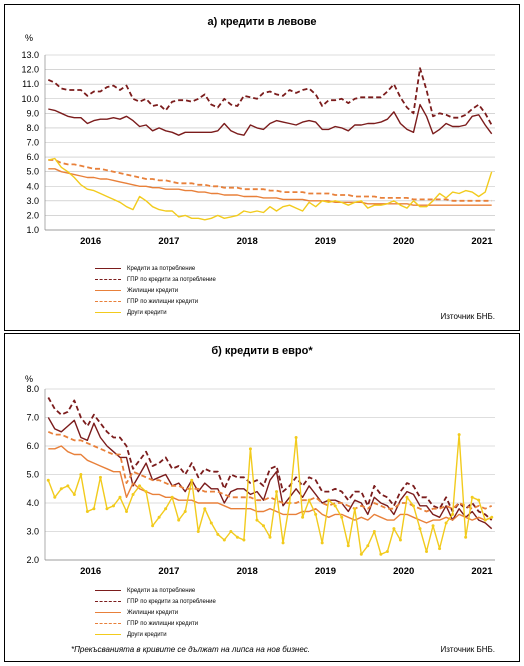 The image size is (524, 666). I want to click on y-tick-label: 9.0, so click(32, 113).